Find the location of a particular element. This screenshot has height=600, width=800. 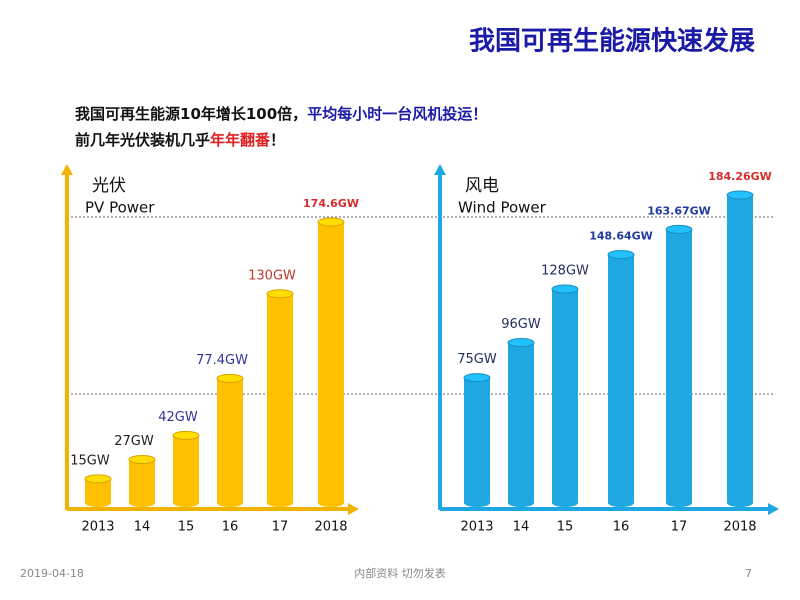

chart-subtitle: Wind Power is located at coordinates (502, 208).